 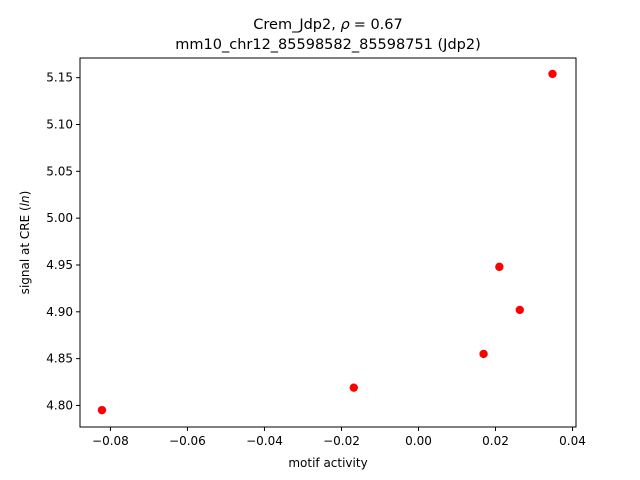 I want to click on y-tick-label: 4.80, so click(x=59, y=405).